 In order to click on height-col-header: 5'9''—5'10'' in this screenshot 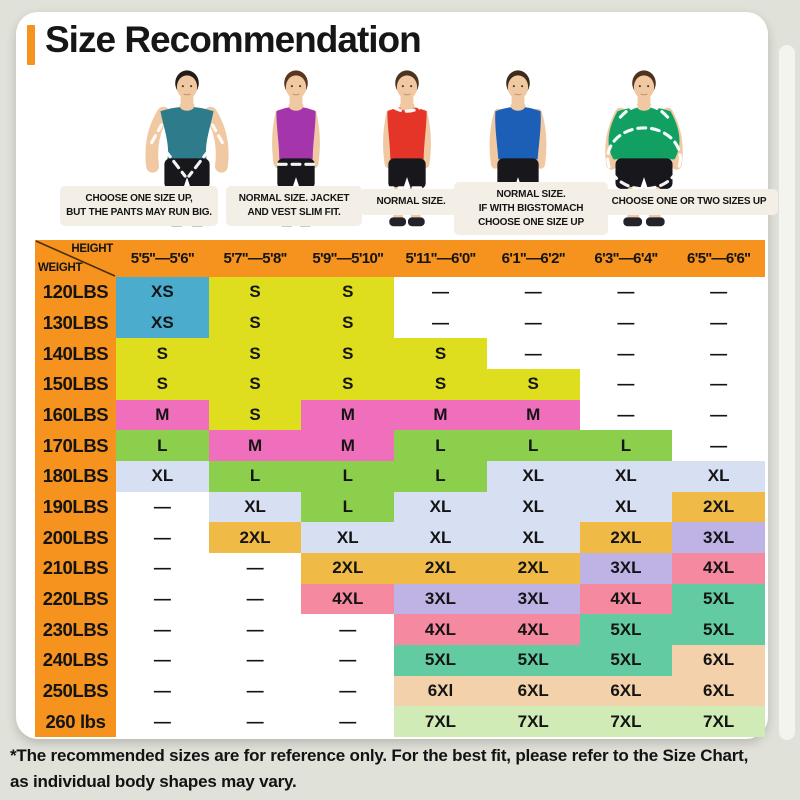, I will do `click(348, 258)`.